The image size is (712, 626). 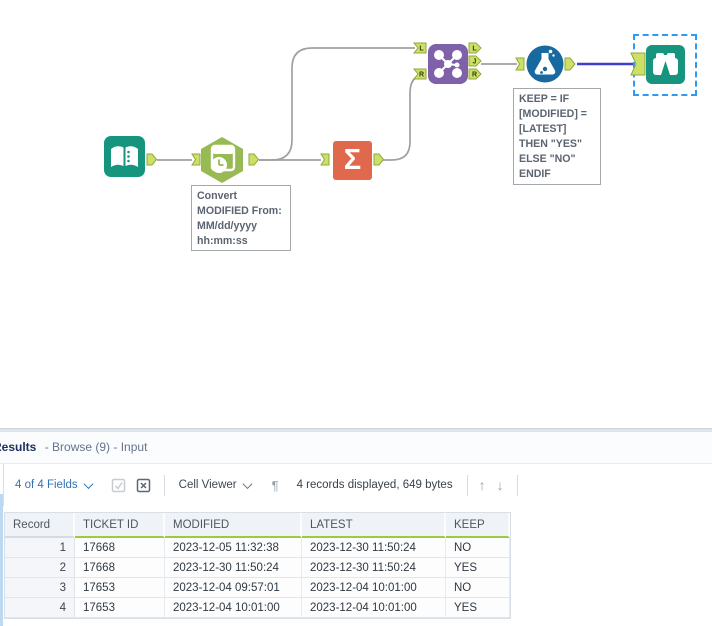 I want to click on cell-modified: 2023-12-05 11:32:38, so click(x=233, y=548).